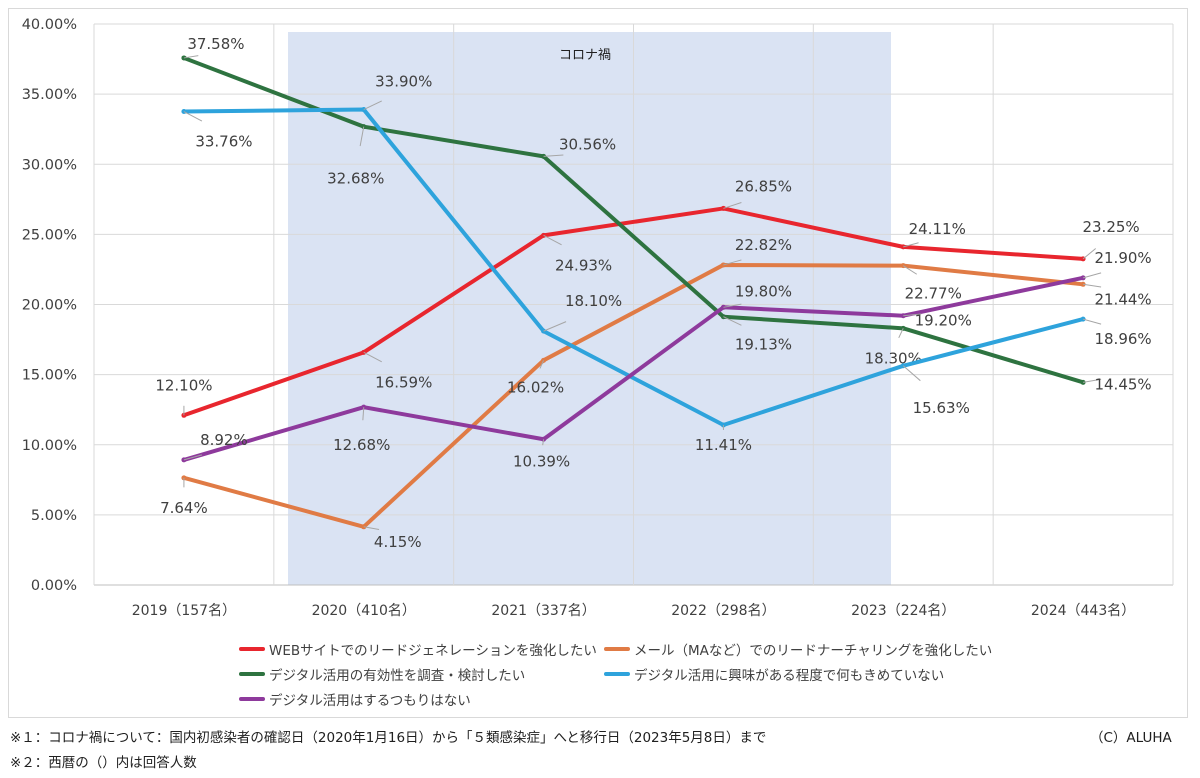 This screenshot has width=1200, height=778. What do you see at coordinates (583, 265) in the screenshot?
I see `data-label: 24.93%` at bounding box center [583, 265].